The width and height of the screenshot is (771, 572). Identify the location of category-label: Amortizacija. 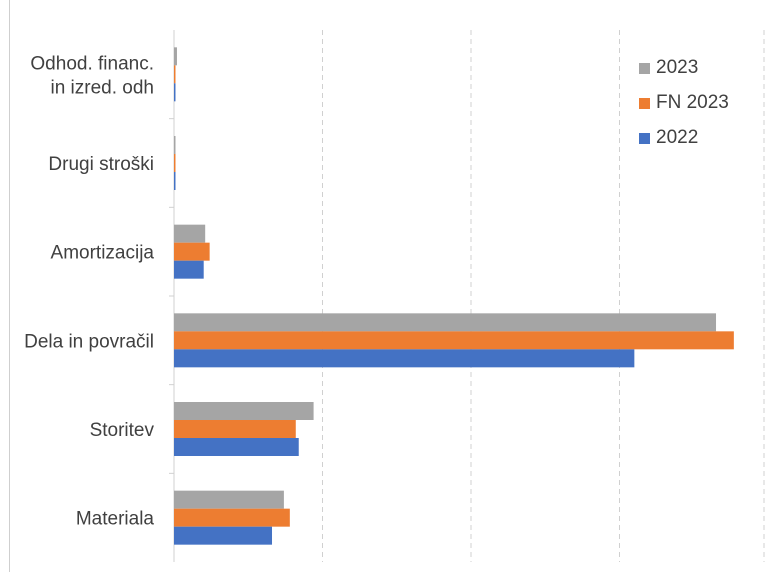
(103, 253).